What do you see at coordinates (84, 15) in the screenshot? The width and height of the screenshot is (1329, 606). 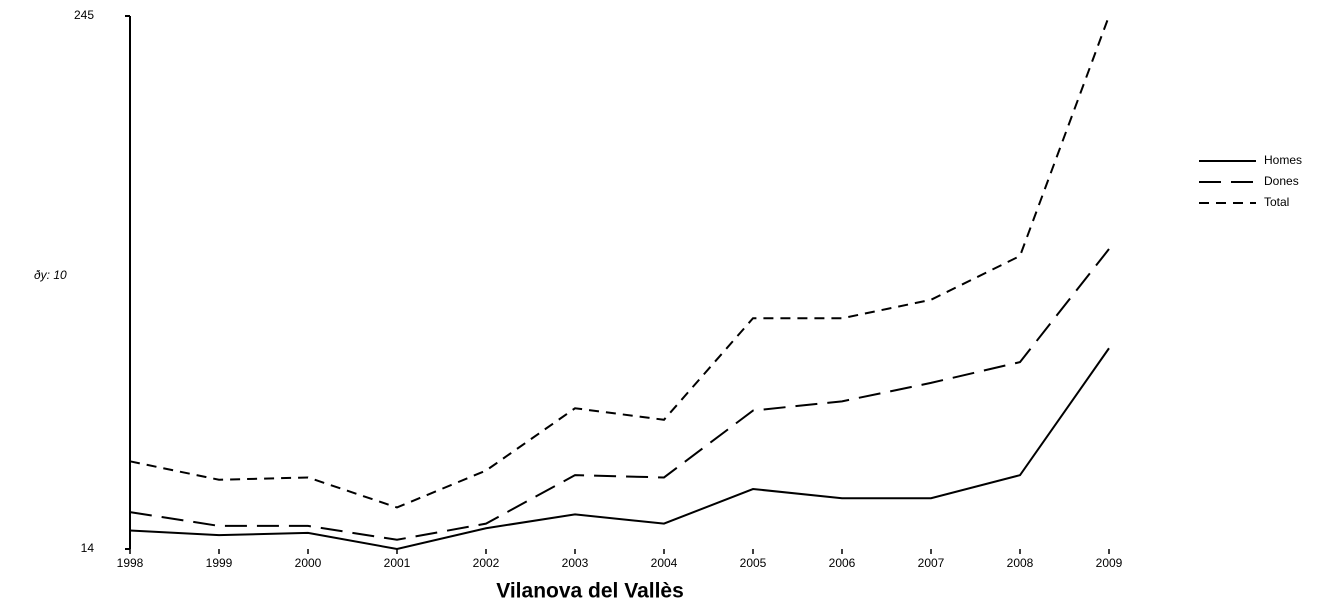 I see `y-tick-label: 245` at bounding box center [84, 15].